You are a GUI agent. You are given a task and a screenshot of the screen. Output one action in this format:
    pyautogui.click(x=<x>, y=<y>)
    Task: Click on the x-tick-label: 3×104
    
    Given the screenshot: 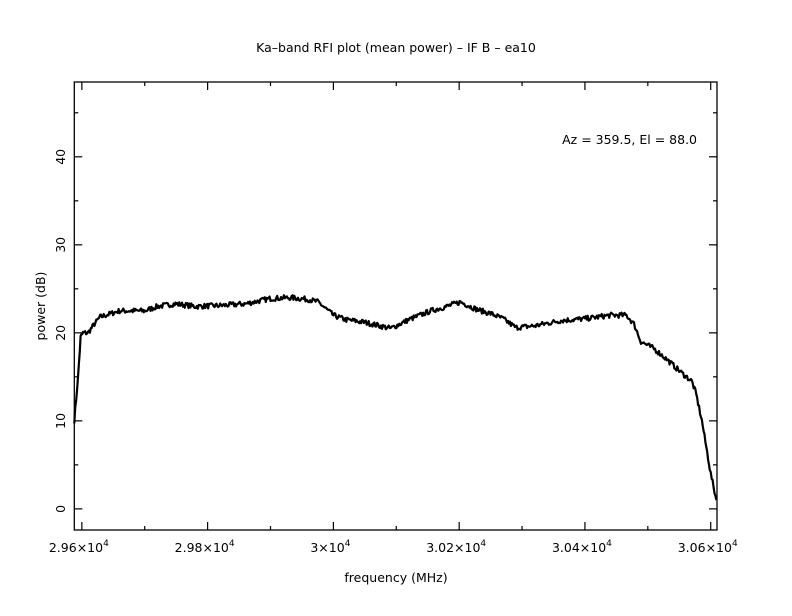 What is the action you would take?
    pyautogui.click(x=330, y=547)
    